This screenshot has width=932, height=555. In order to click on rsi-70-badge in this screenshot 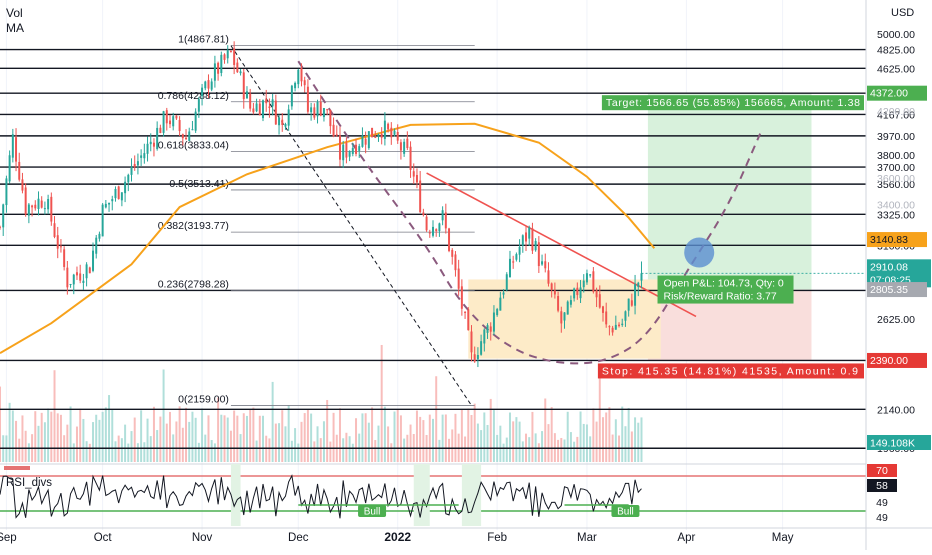, I will do `click(882, 470)`.